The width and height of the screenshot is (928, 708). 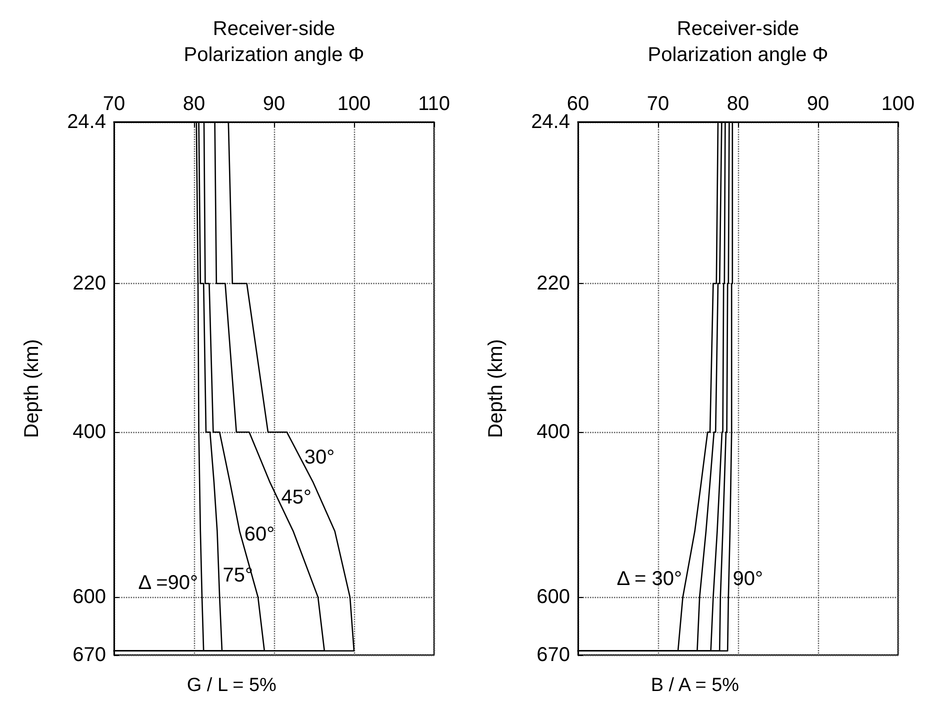 What do you see at coordinates (296, 497) in the screenshot?
I see `annotation: 45°` at bounding box center [296, 497].